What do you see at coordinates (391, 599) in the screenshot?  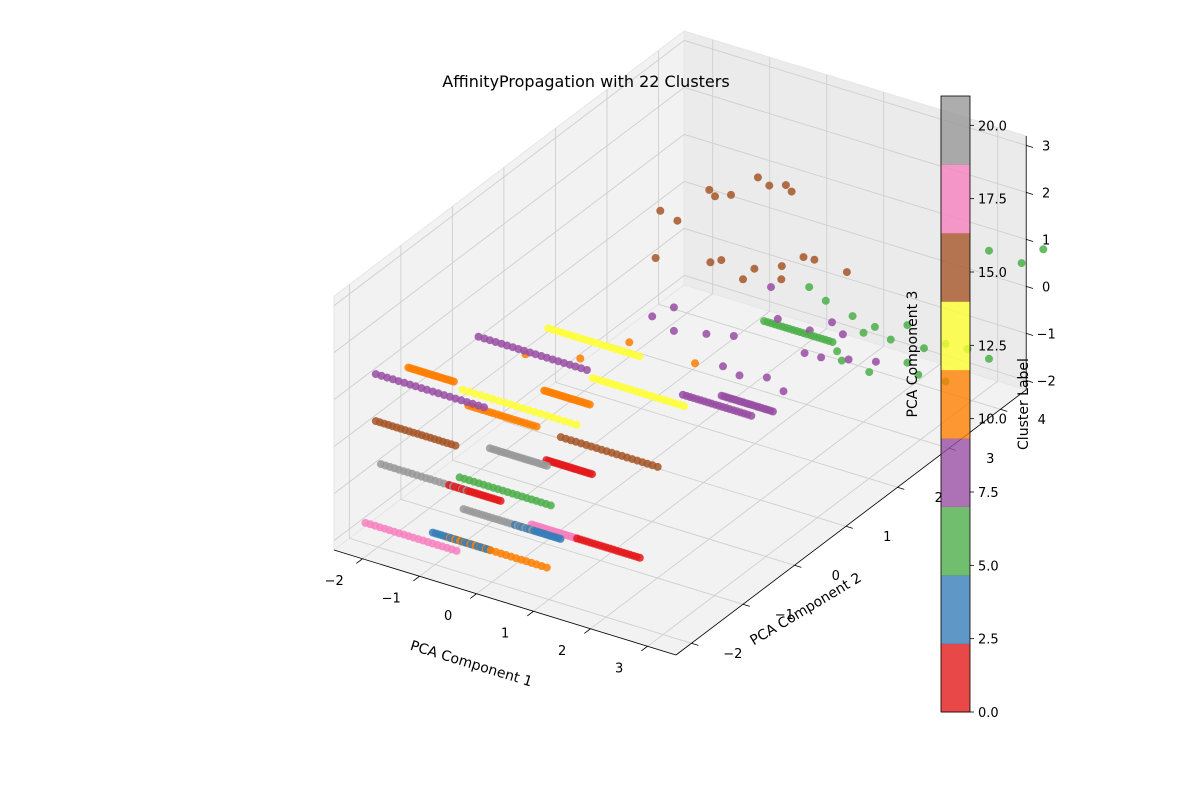 I see `x-tick-label: −1` at bounding box center [391, 599].